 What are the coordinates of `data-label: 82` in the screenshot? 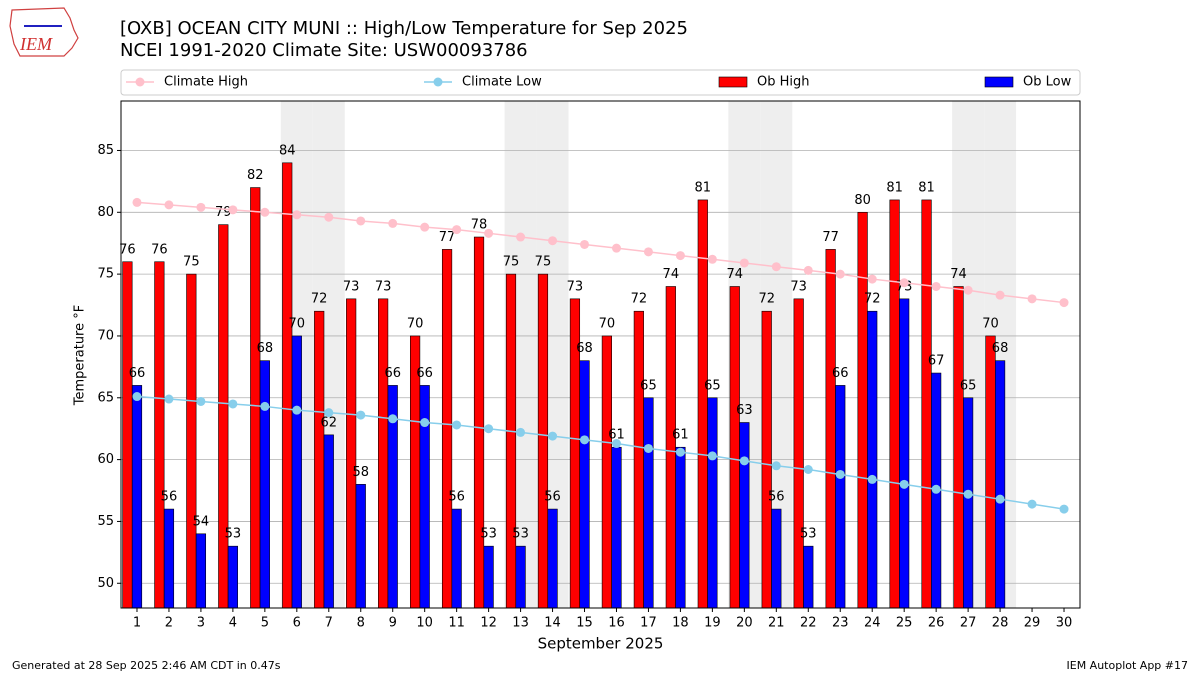 It's located at (255, 175).